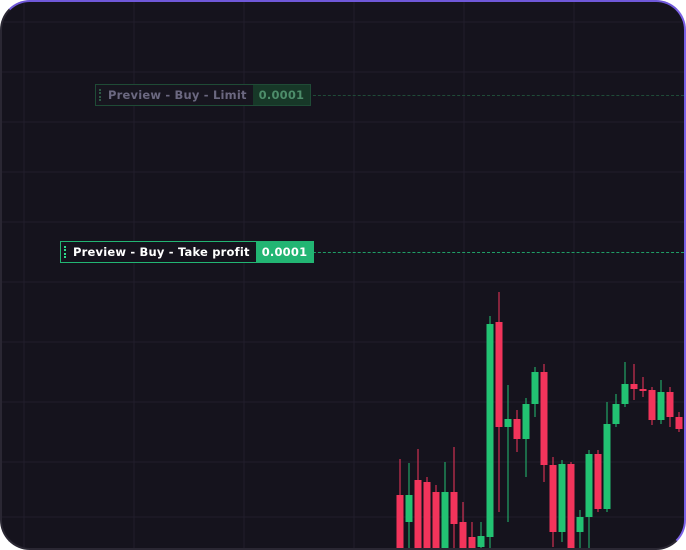 Image resolution: width=686 pixels, height=550 pixels. What do you see at coordinates (284, 252) in the screenshot?
I see `take-profit-quantity: 0.0001` at bounding box center [284, 252].